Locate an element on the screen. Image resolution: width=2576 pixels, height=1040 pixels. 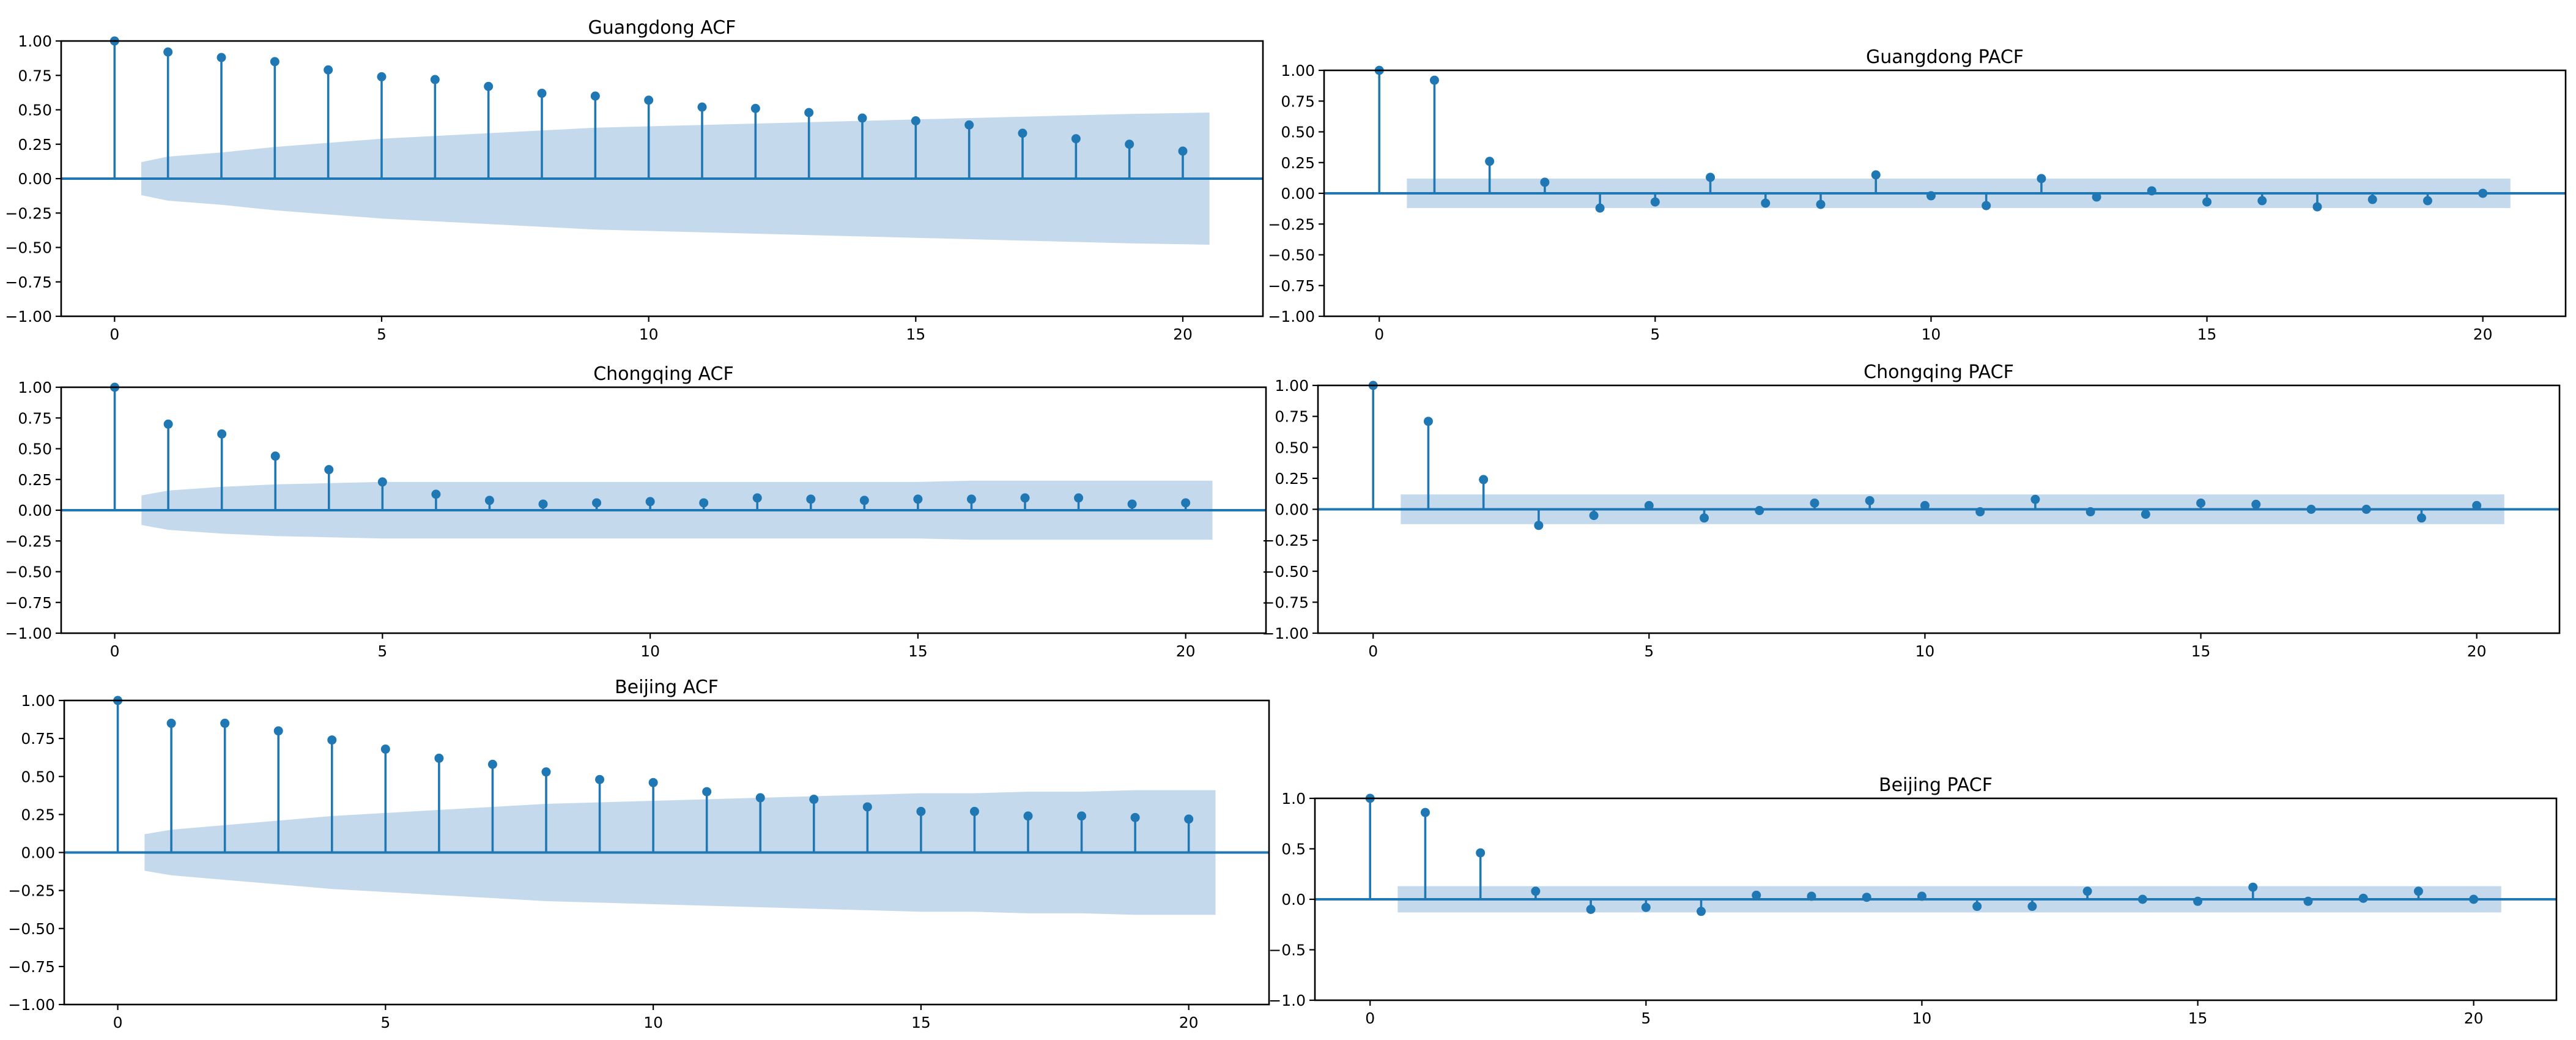
y-tick-label: 1.0 is located at coordinates (1293, 799).